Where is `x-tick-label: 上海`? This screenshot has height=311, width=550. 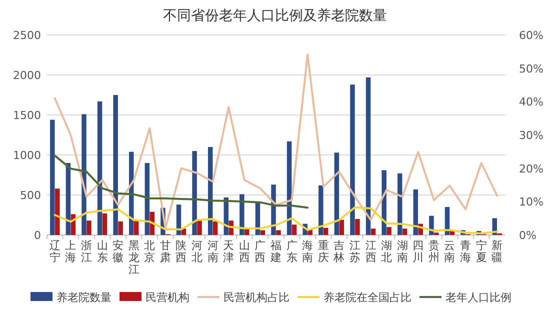 x-tick-label: 上海 is located at coordinates (70, 251).